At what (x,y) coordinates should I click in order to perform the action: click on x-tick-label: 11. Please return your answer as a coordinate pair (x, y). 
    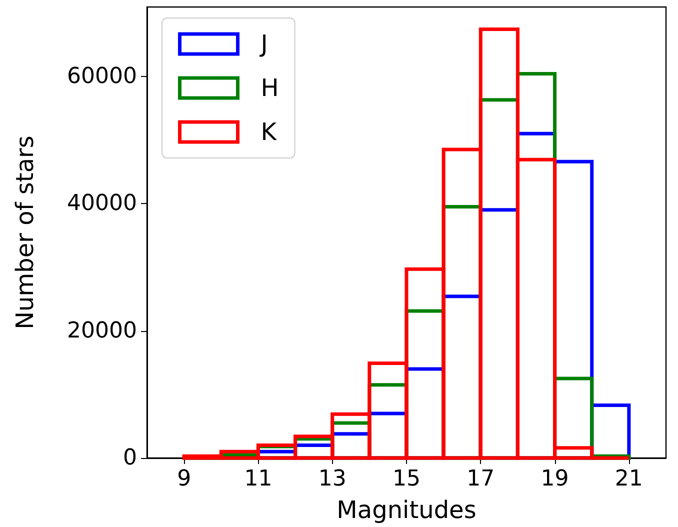
    Looking at the image, I should click on (258, 479).